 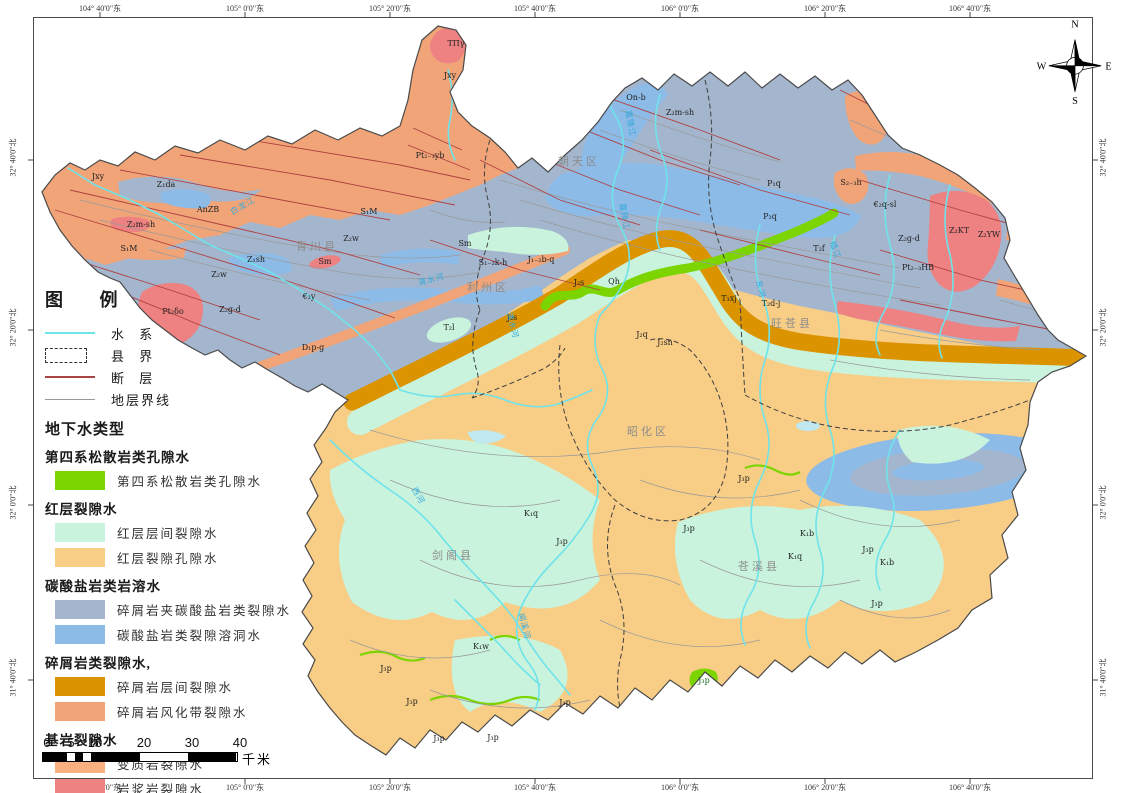 What do you see at coordinates (317, 246) in the screenshot?
I see `county-label: 青川县` at bounding box center [317, 246].